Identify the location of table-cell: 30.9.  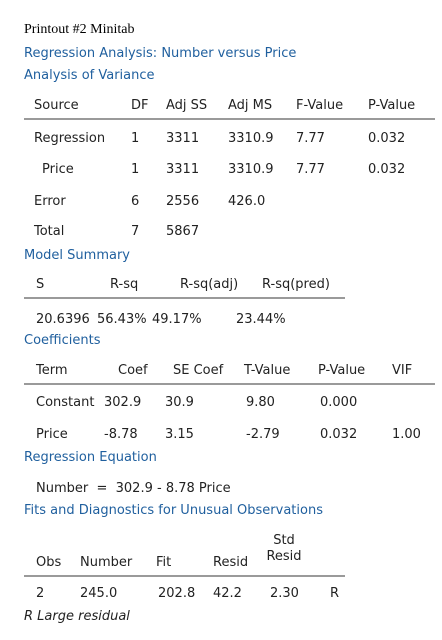
(179, 402).